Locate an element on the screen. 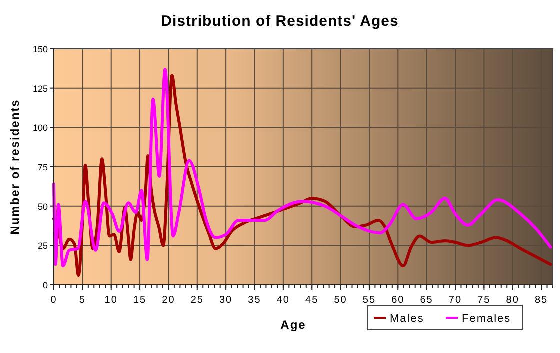  x-tick-label: 55 is located at coordinates (369, 300).